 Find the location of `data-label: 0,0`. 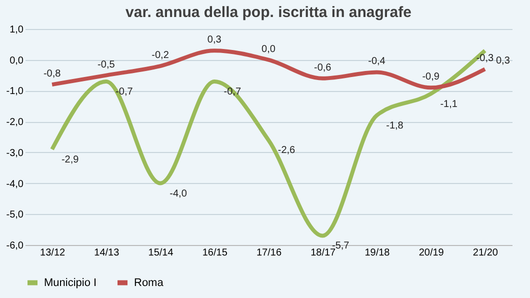

data-label: 0,0 is located at coordinates (269, 49).